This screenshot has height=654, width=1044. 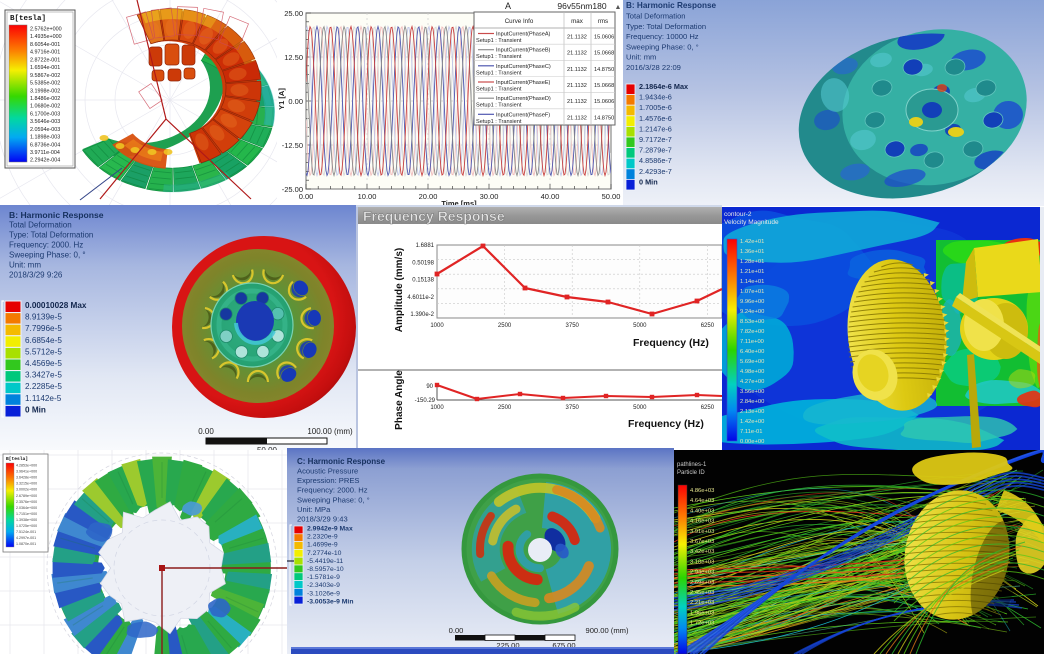 I want to click on svg-text: 25.00, so click(x=293, y=13).